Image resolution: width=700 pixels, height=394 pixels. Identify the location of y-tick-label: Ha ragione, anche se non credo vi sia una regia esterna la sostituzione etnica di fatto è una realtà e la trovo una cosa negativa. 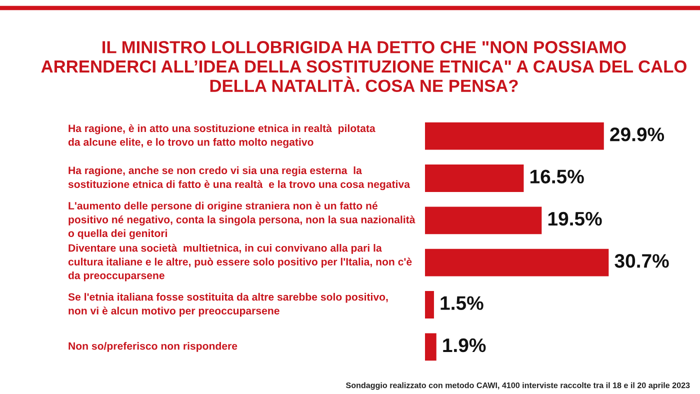
(239, 178).